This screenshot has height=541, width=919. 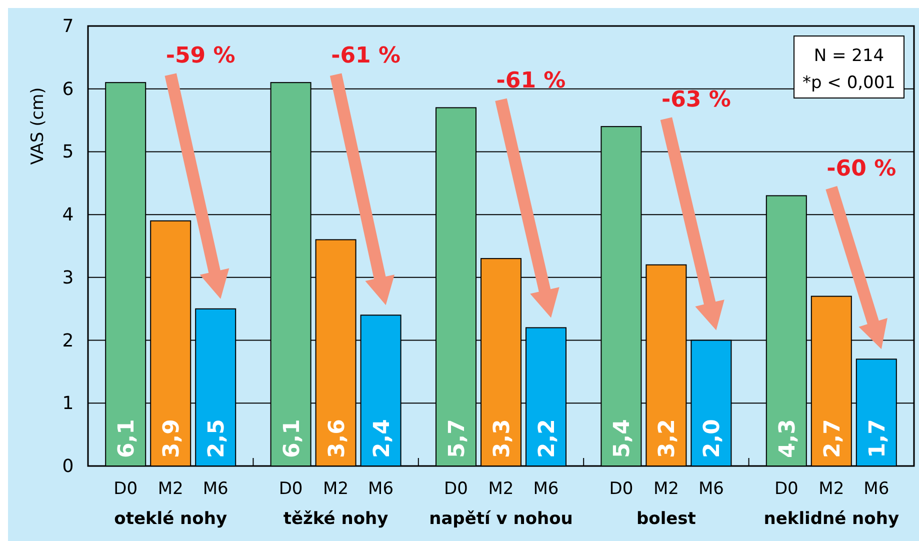 What do you see at coordinates (787, 438) in the screenshot?
I see `data-label: 4,3` at bounding box center [787, 438].